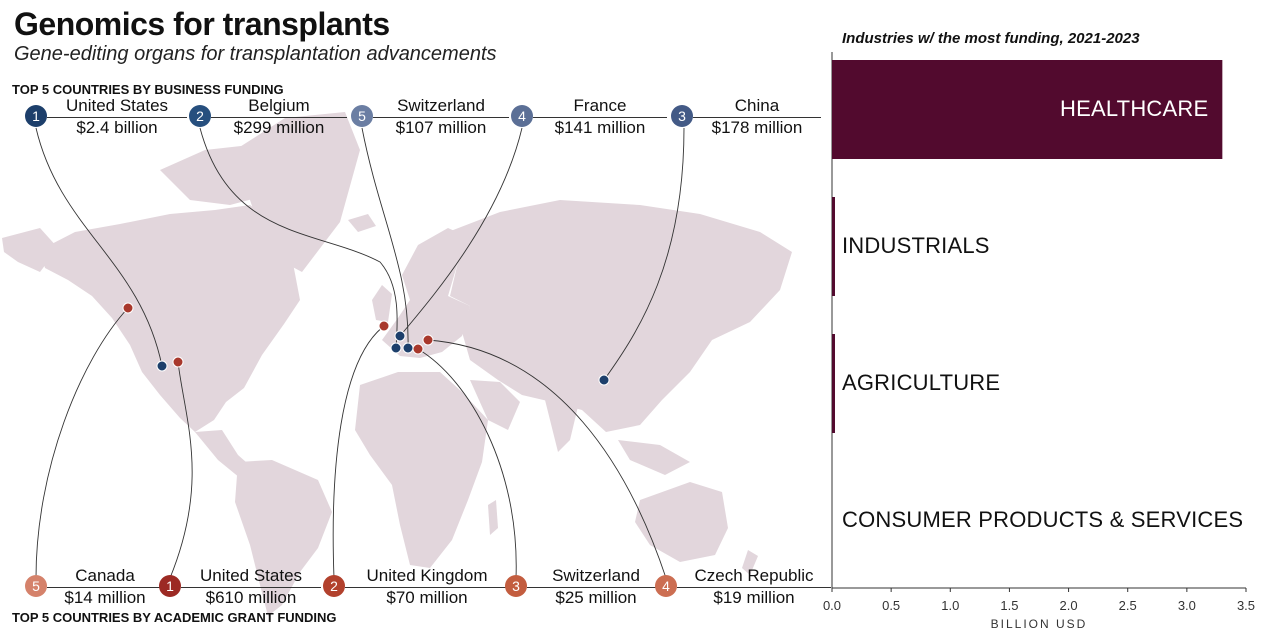 This screenshot has height=639, width=1280. What do you see at coordinates (385, 238) in the screenshot?
I see `leader-business-switzerland` at bounding box center [385, 238].